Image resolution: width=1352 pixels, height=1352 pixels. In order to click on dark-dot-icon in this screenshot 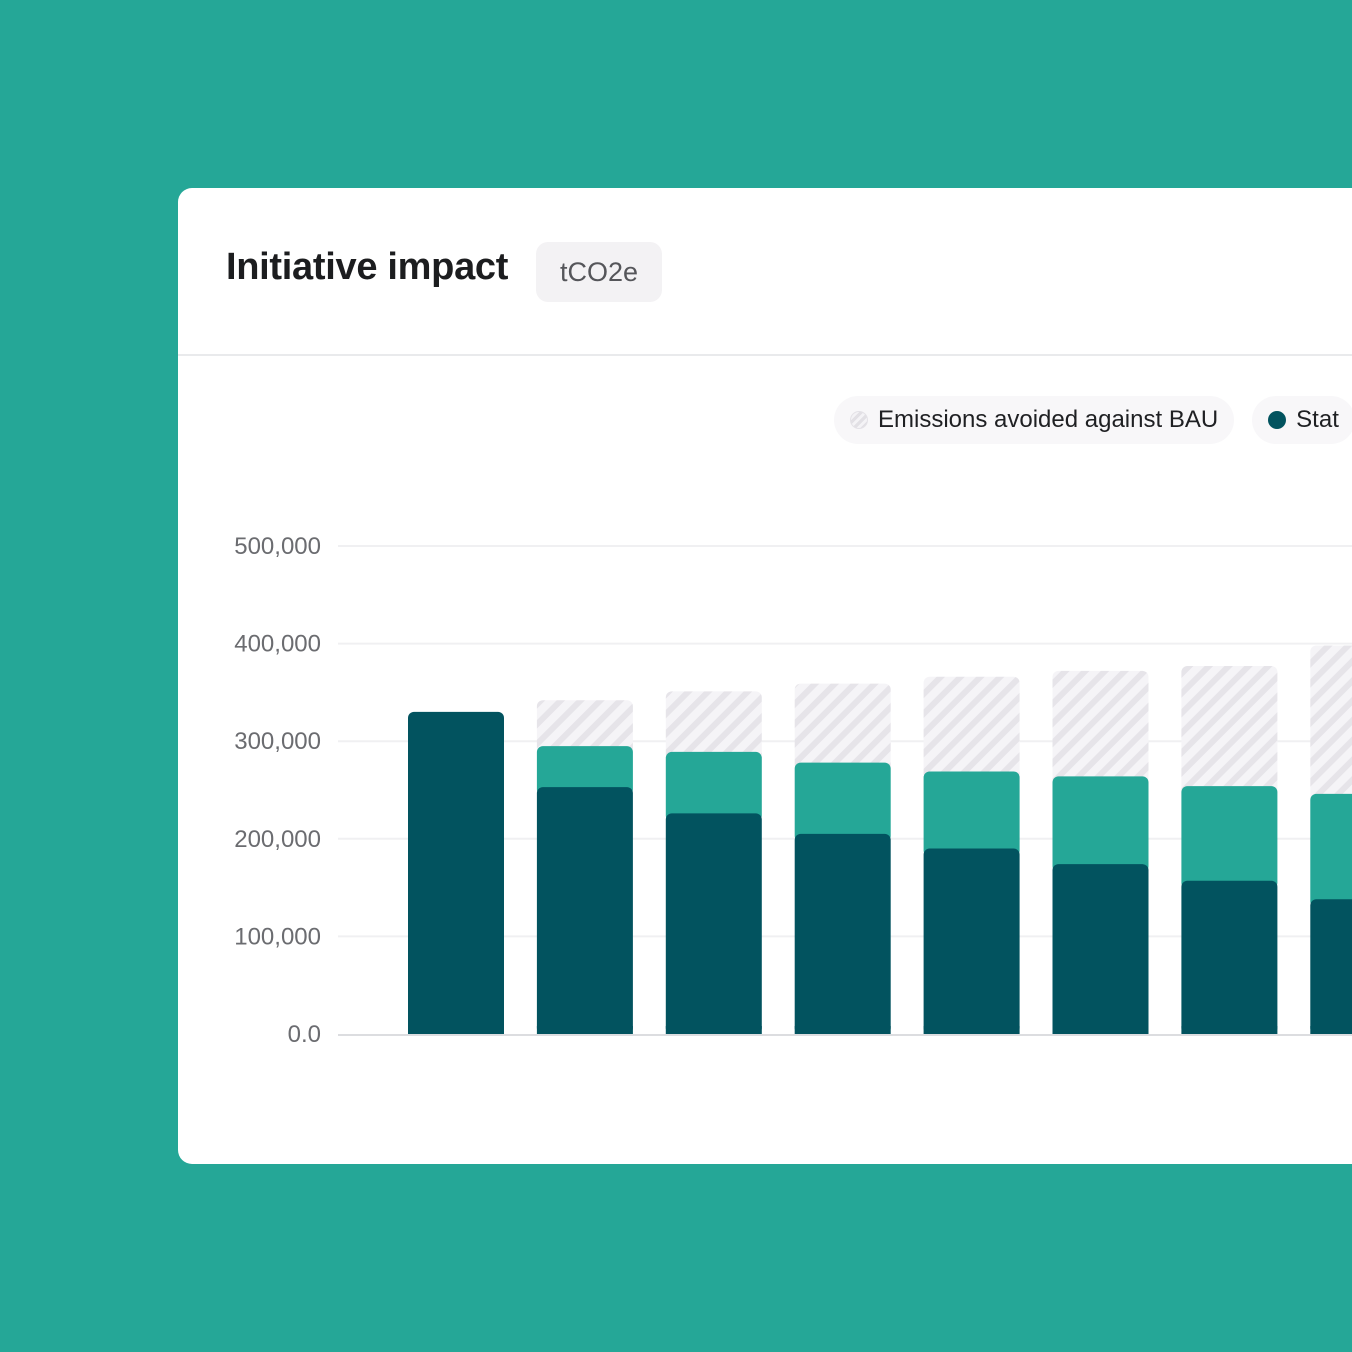, I will do `click(1277, 420)`.